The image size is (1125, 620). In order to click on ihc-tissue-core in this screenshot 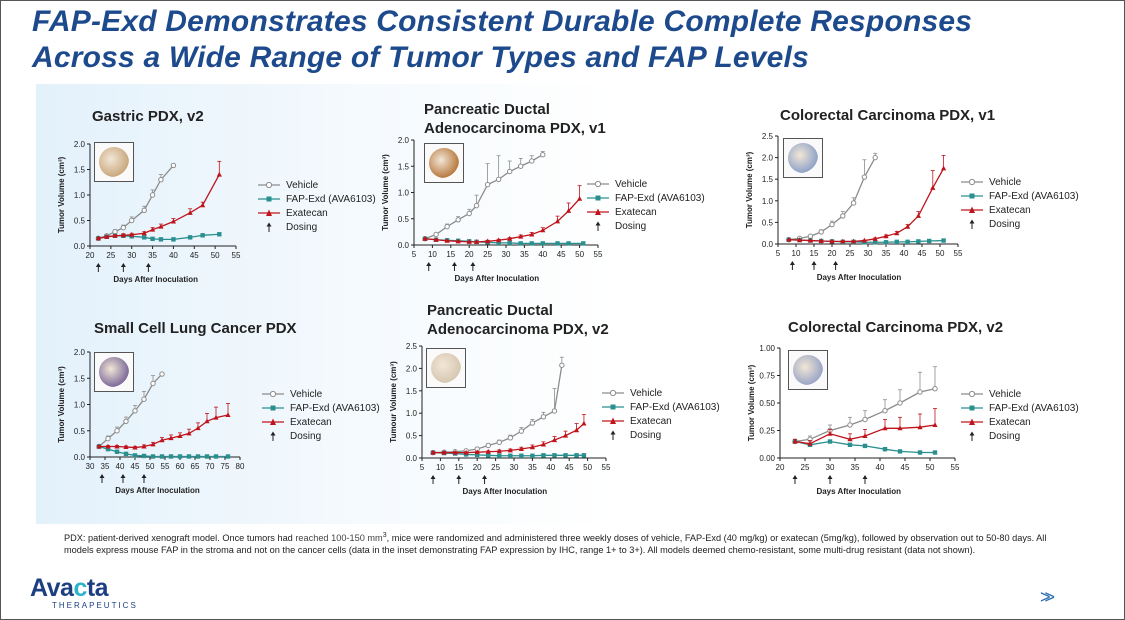, I will do `click(444, 163)`.